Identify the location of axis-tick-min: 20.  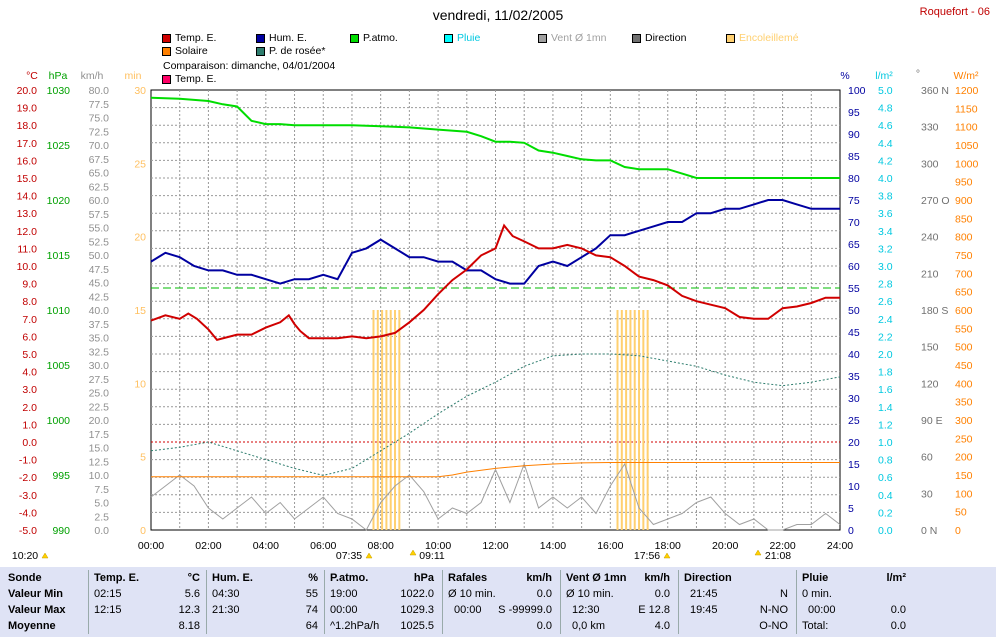
(140, 238).